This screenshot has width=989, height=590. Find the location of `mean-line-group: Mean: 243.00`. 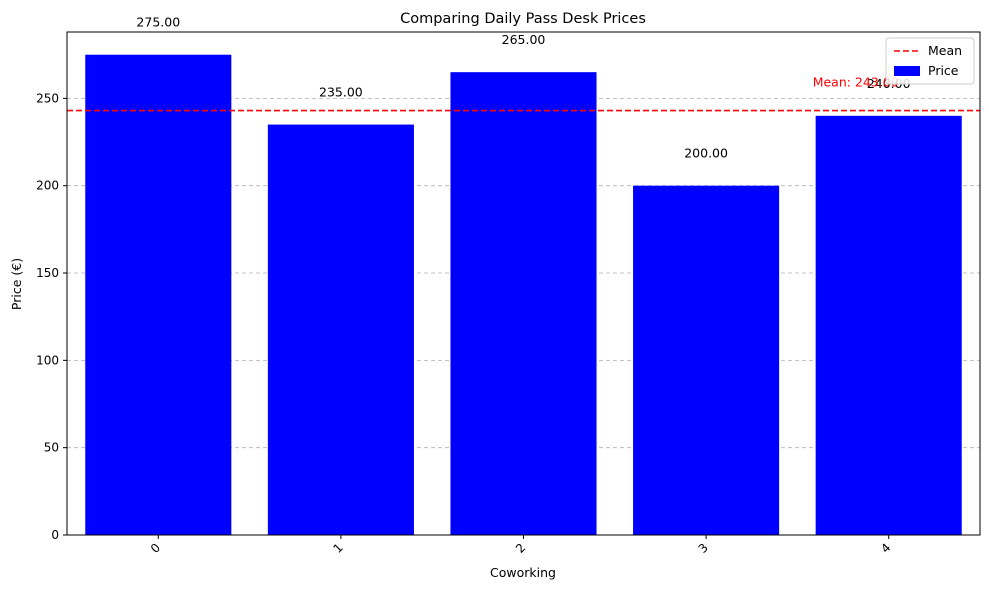

mean-line-group: Mean: 243.00 is located at coordinates (523, 93).